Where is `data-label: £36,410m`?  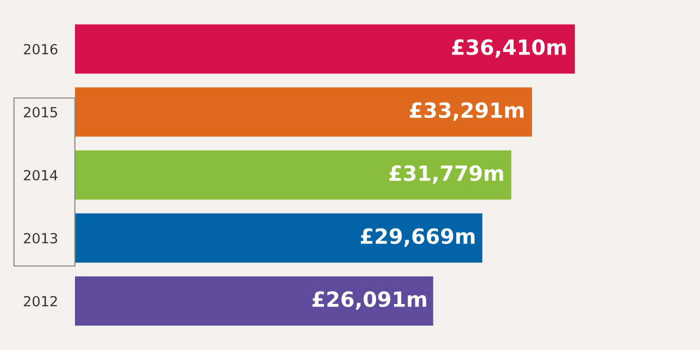
data-label: £36,410m is located at coordinates (509, 48).